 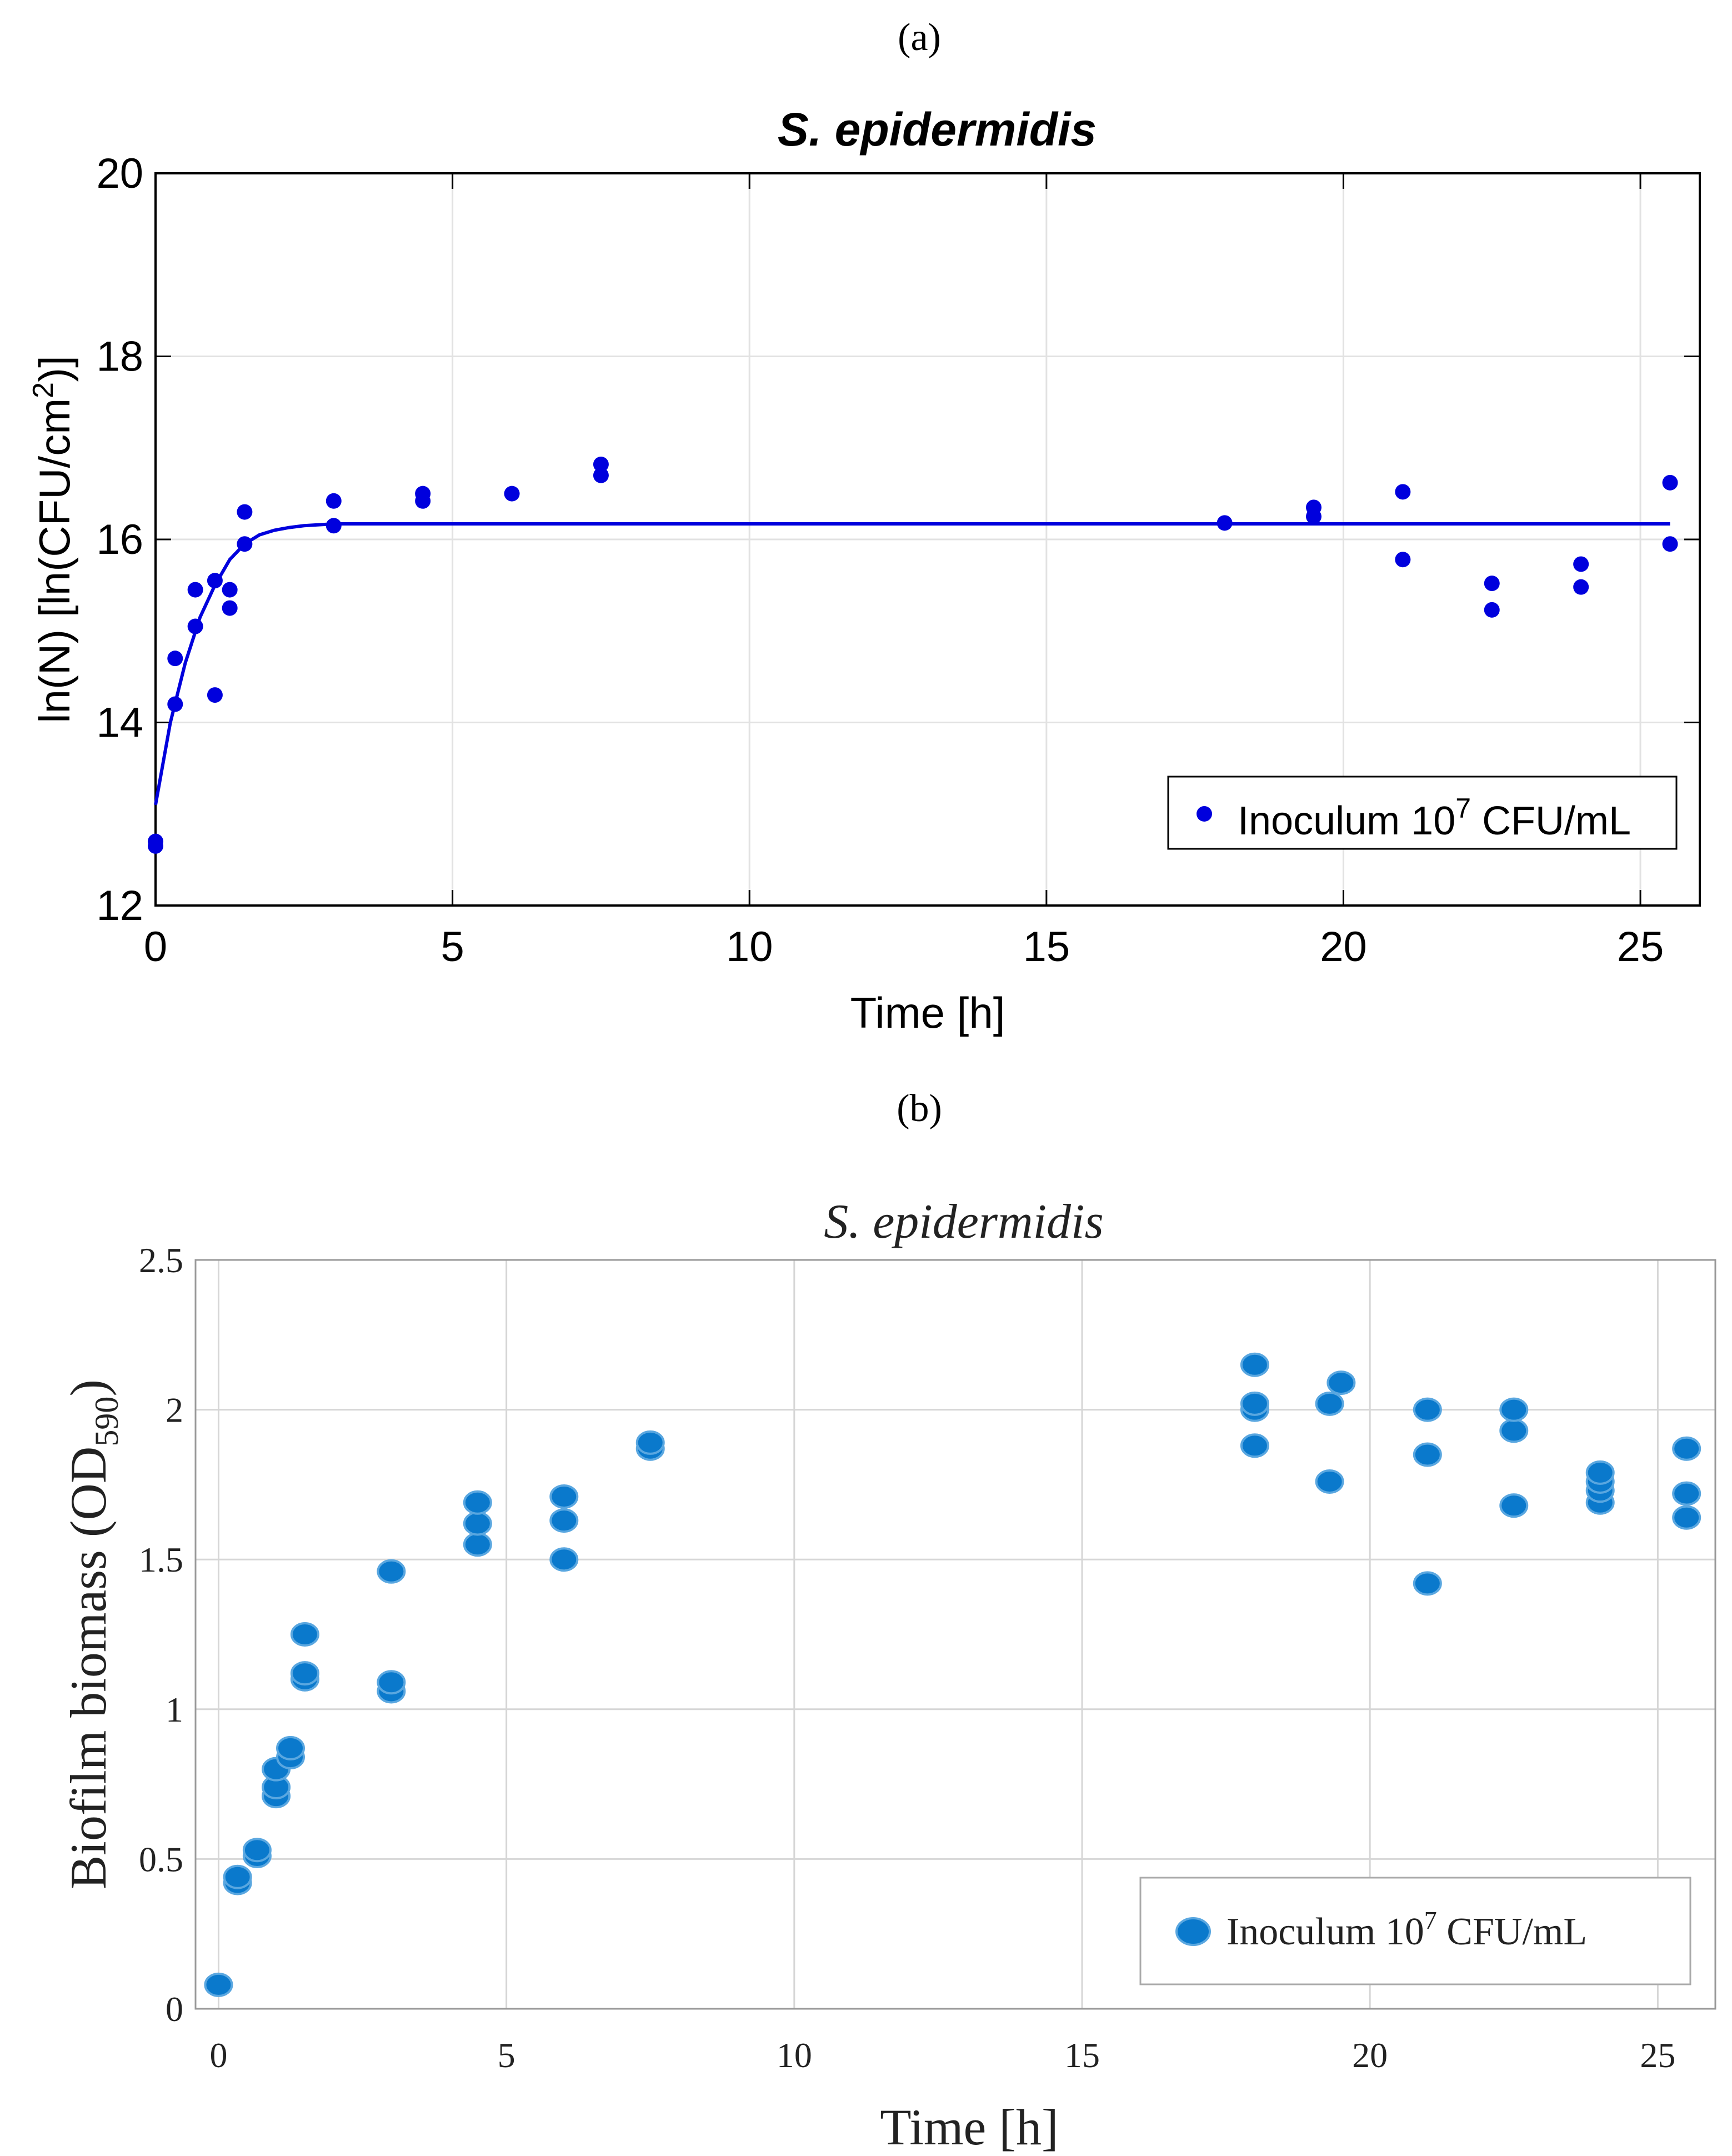 I want to click on chart-a-x-tick-label: 10, so click(x=749, y=947).